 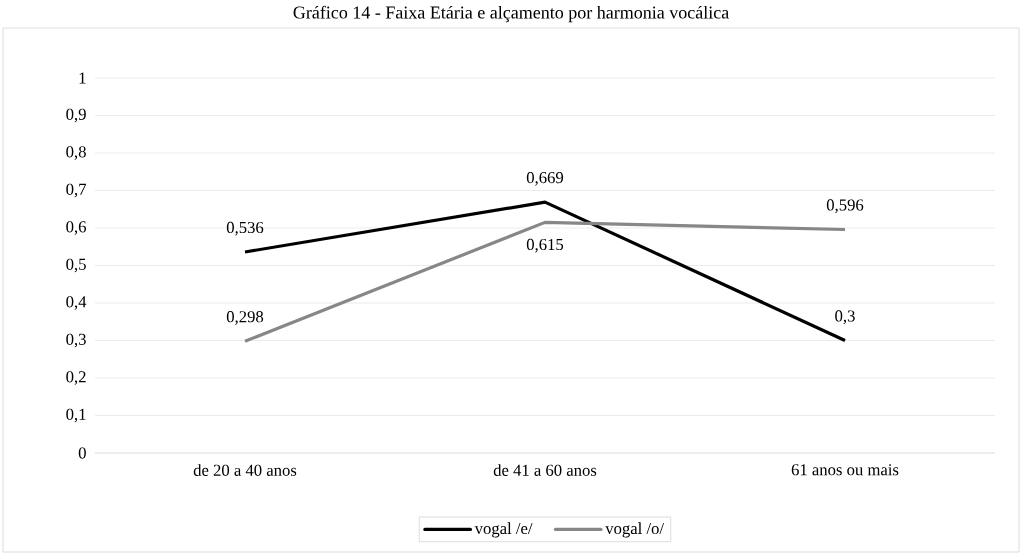 What do you see at coordinates (76, 228) in the screenshot?
I see `y-tick-label: 0,6` at bounding box center [76, 228].